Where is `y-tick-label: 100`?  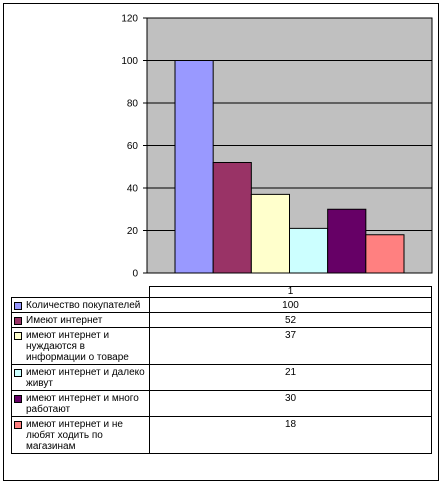
y-tick-label: 100 is located at coordinates (129, 61).